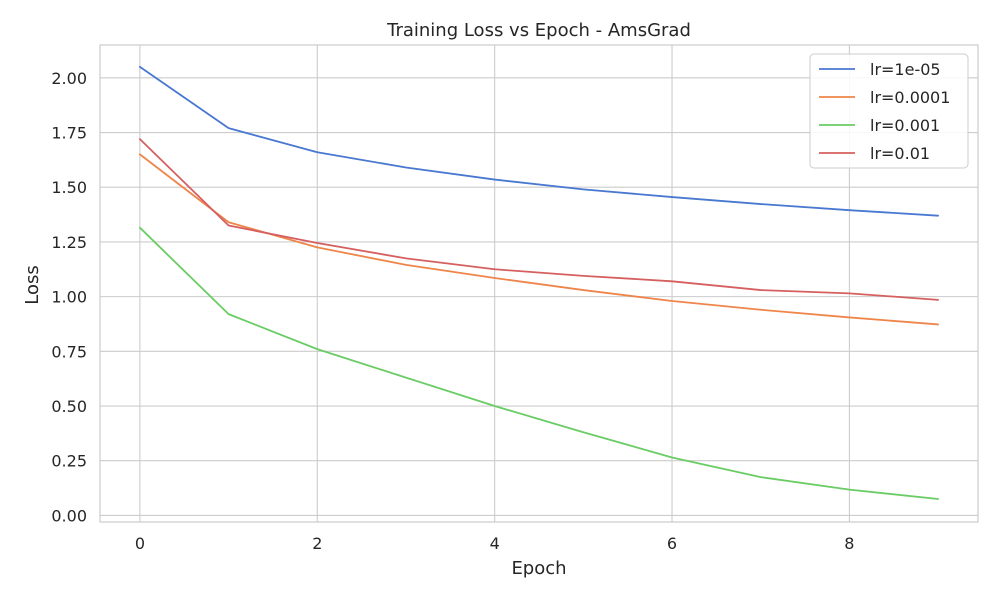 The height and width of the screenshot is (600, 1000). Describe the element at coordinates (905, 69) in the screenshot. I see `legend-label: lr=1e-05` at that location.